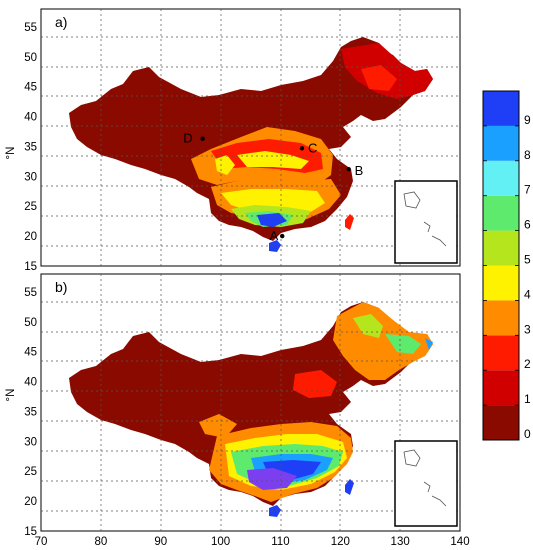 This screenshot has height=550, width=533. I want to click on x-tick-label: 120, so click(340, 542).